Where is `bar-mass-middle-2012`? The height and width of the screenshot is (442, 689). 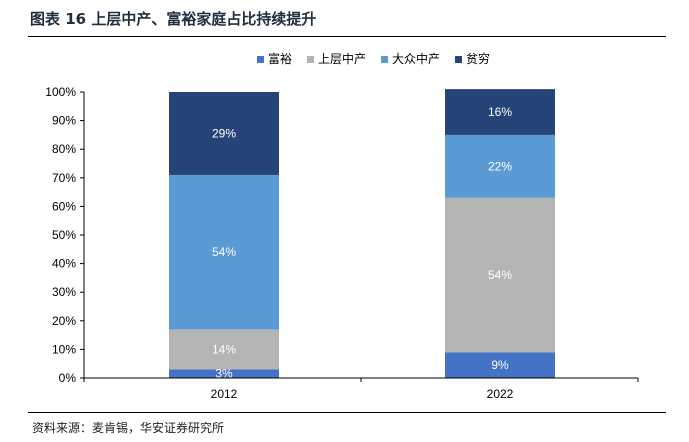
bar-mass-middle-2012 is located at coordinates (224, 252).